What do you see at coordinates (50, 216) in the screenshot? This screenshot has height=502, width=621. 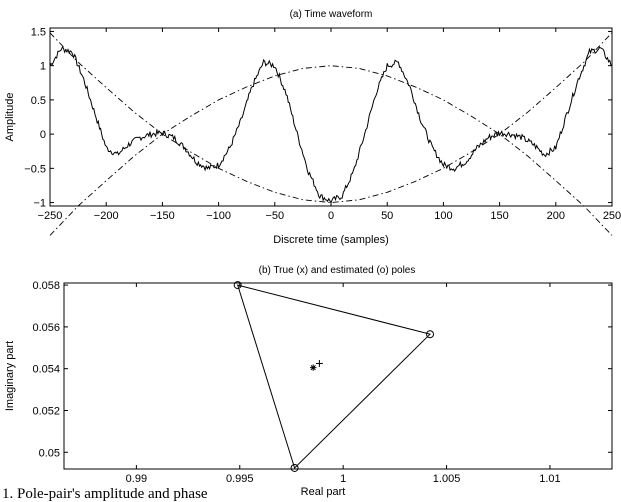 I see `x-tick-label: −250` at bounding box center [50, 216].